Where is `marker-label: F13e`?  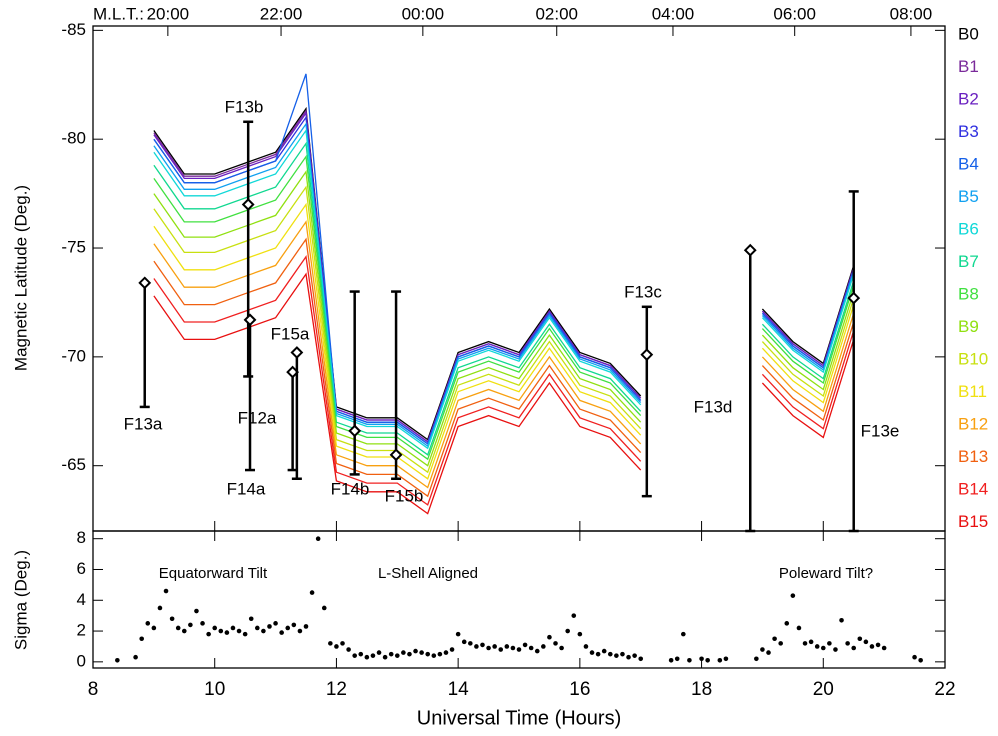
marker-label: F13e is located at coordinates (880, 430).